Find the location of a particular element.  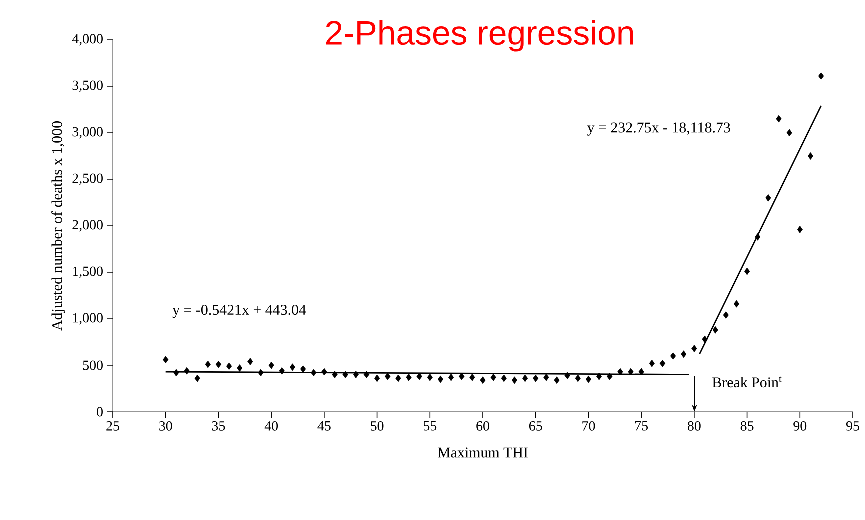

x-tick-label: 65 is located at coordinates (535, 426).